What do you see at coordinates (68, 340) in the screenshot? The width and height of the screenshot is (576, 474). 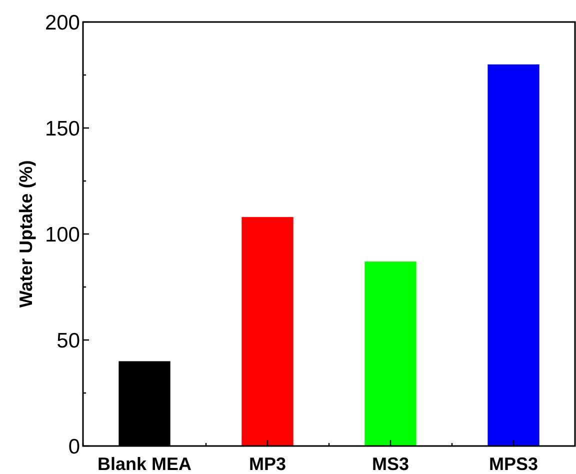 I see `y-tick-label: 50` at bounding box center [68, 340].